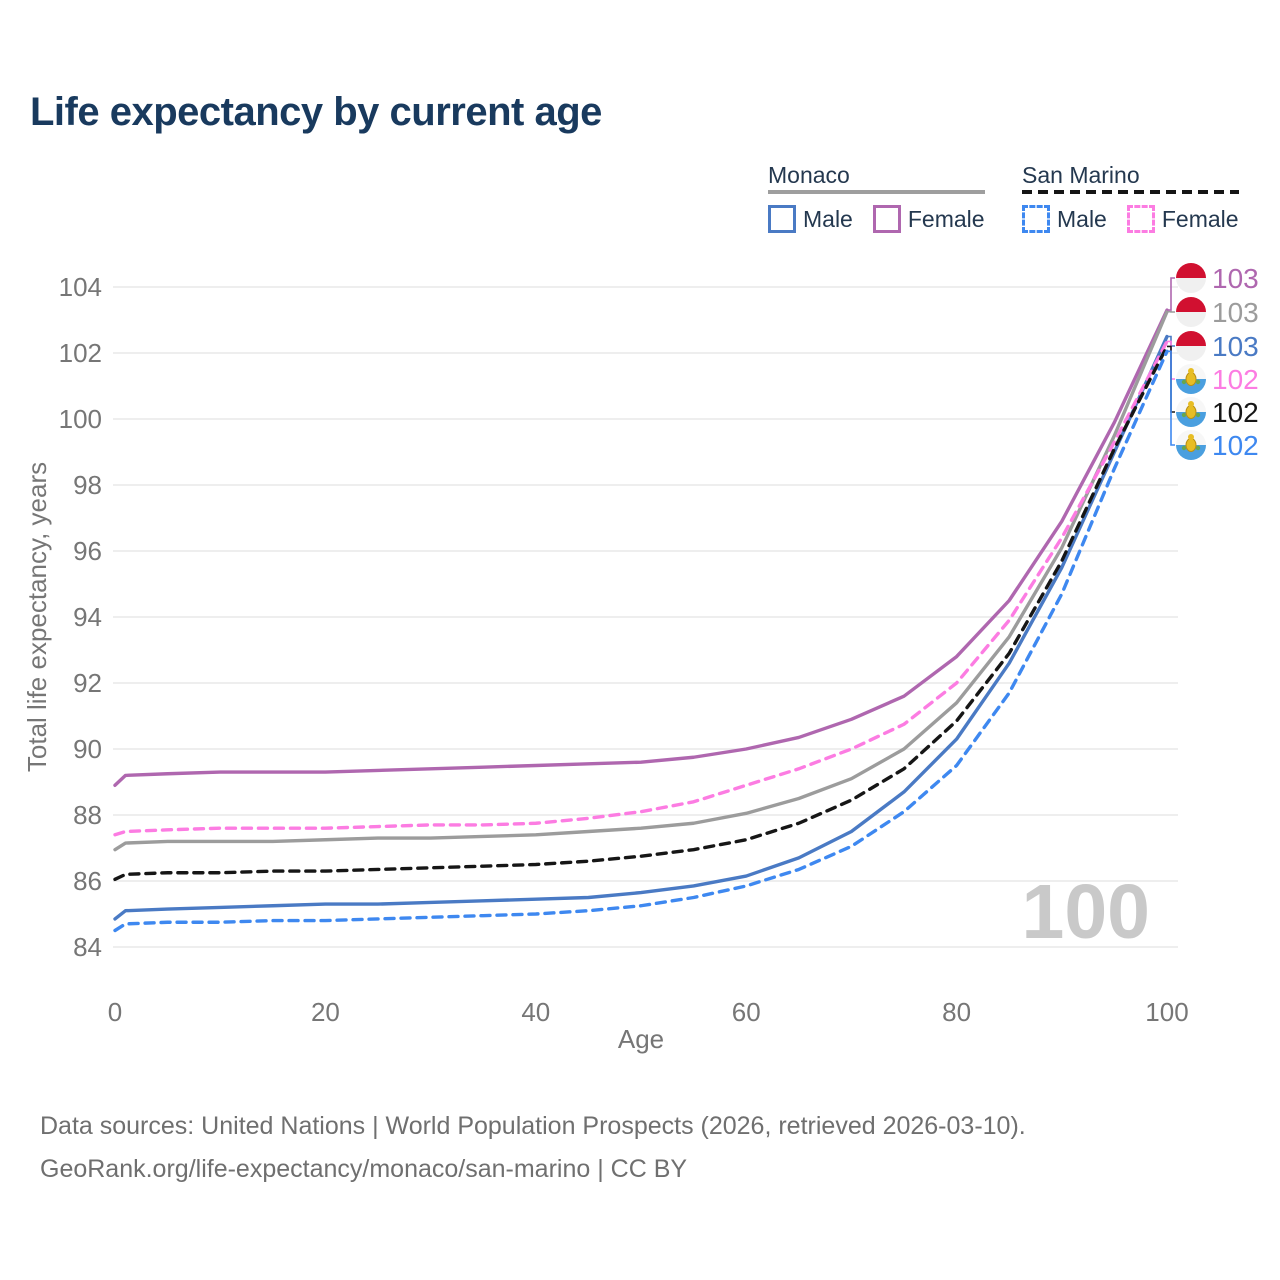 Image resolution: width=1280 pixels, height=1280 pixels. I want to click on y-tick-label-100: 100, so click(80, 419).